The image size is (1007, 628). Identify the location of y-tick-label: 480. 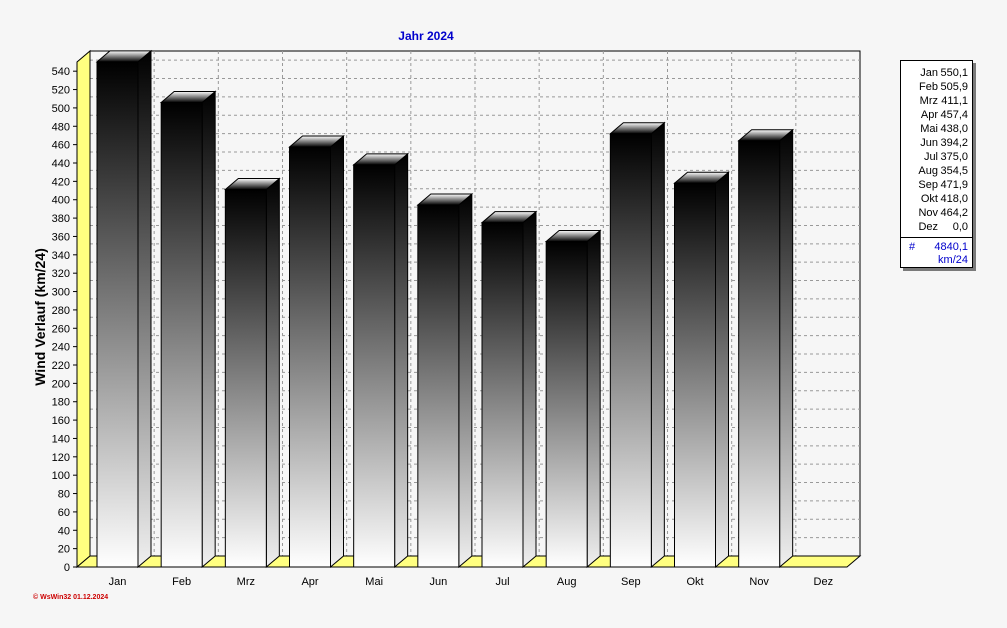
(61, 127).